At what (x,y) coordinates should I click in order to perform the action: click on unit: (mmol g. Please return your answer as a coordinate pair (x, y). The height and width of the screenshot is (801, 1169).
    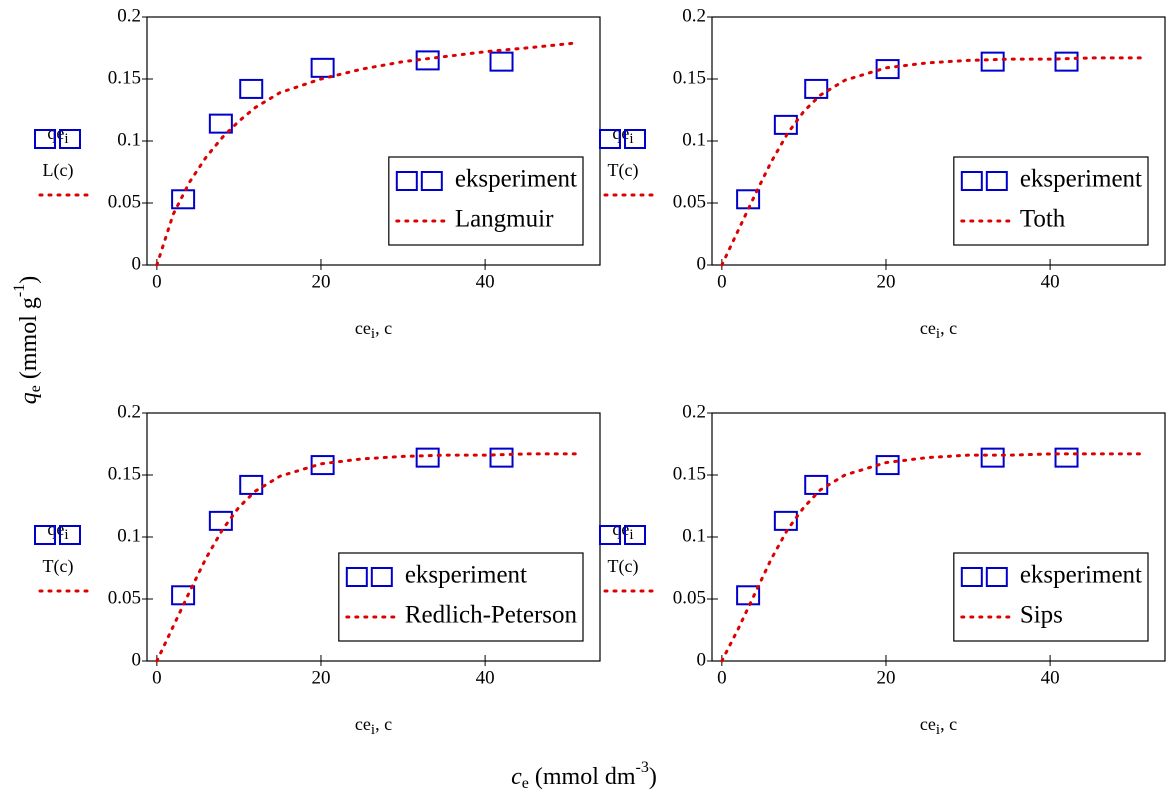
    Looking at the image, I should click on (29, 341).